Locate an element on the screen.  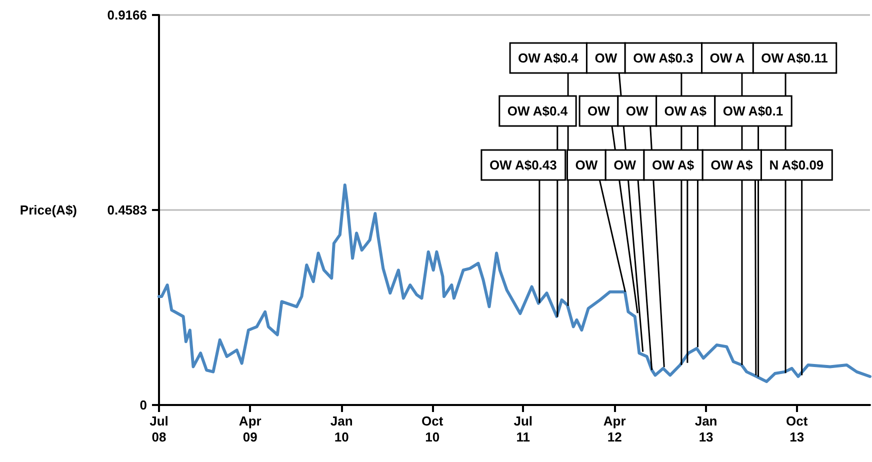
y-tick-label: 0.9166 is located at coordinates (127, 15).